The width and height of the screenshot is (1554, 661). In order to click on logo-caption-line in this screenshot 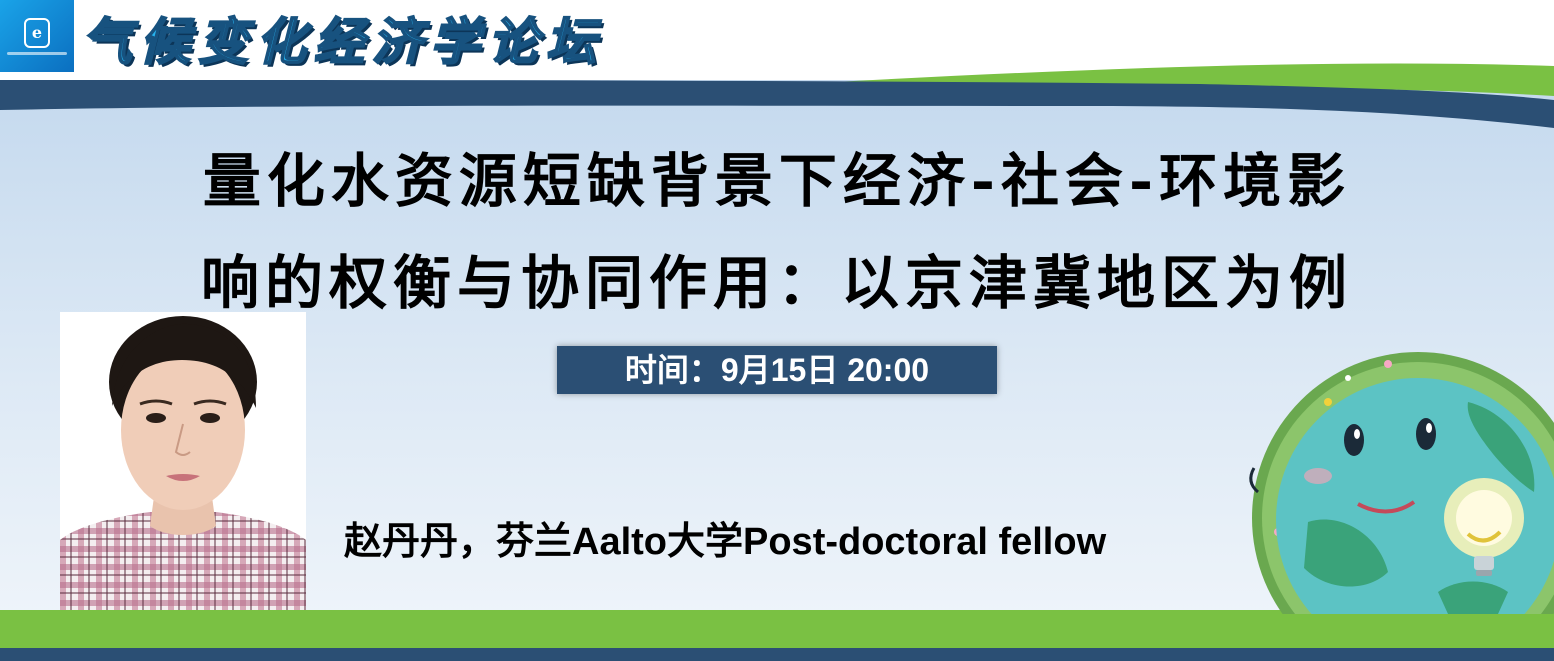, I will do `click(37, 53)`.